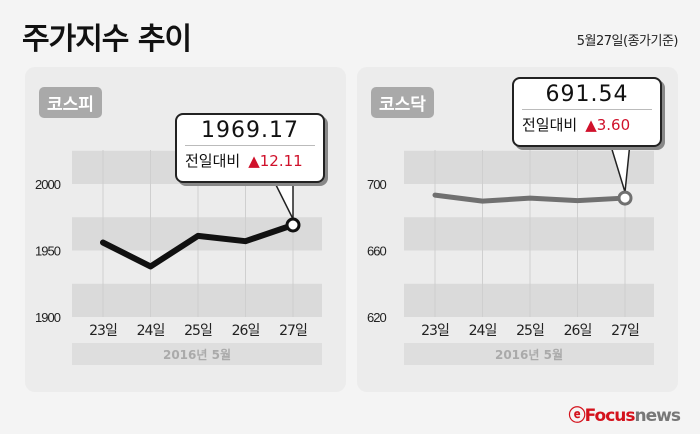 The height and width of the screenshot is (434, 700). What do you see at coordinates (282, 199) in the screenshot?
I see `callout-pointer` at bounding box center [282, 199].